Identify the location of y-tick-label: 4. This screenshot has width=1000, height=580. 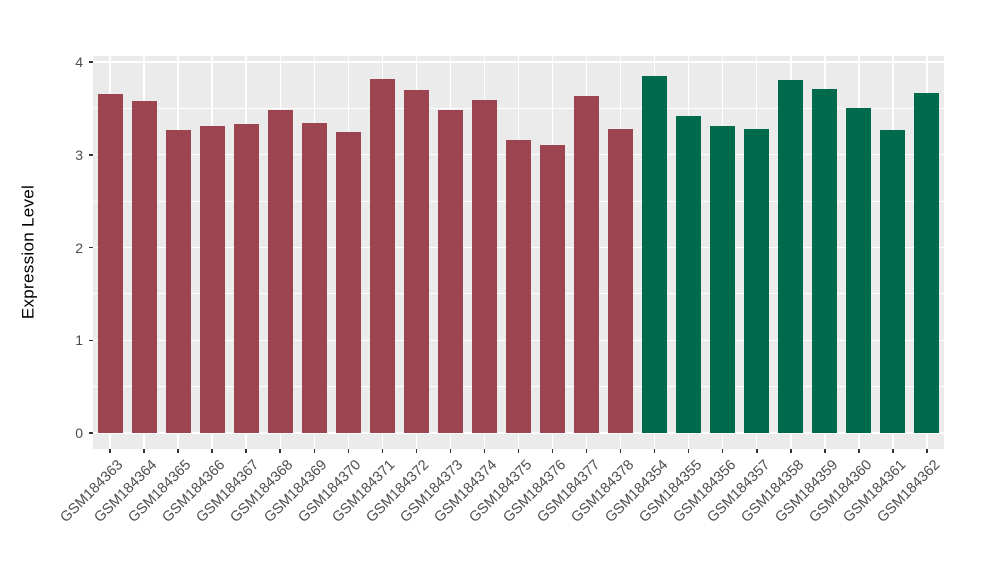
(79, 62).